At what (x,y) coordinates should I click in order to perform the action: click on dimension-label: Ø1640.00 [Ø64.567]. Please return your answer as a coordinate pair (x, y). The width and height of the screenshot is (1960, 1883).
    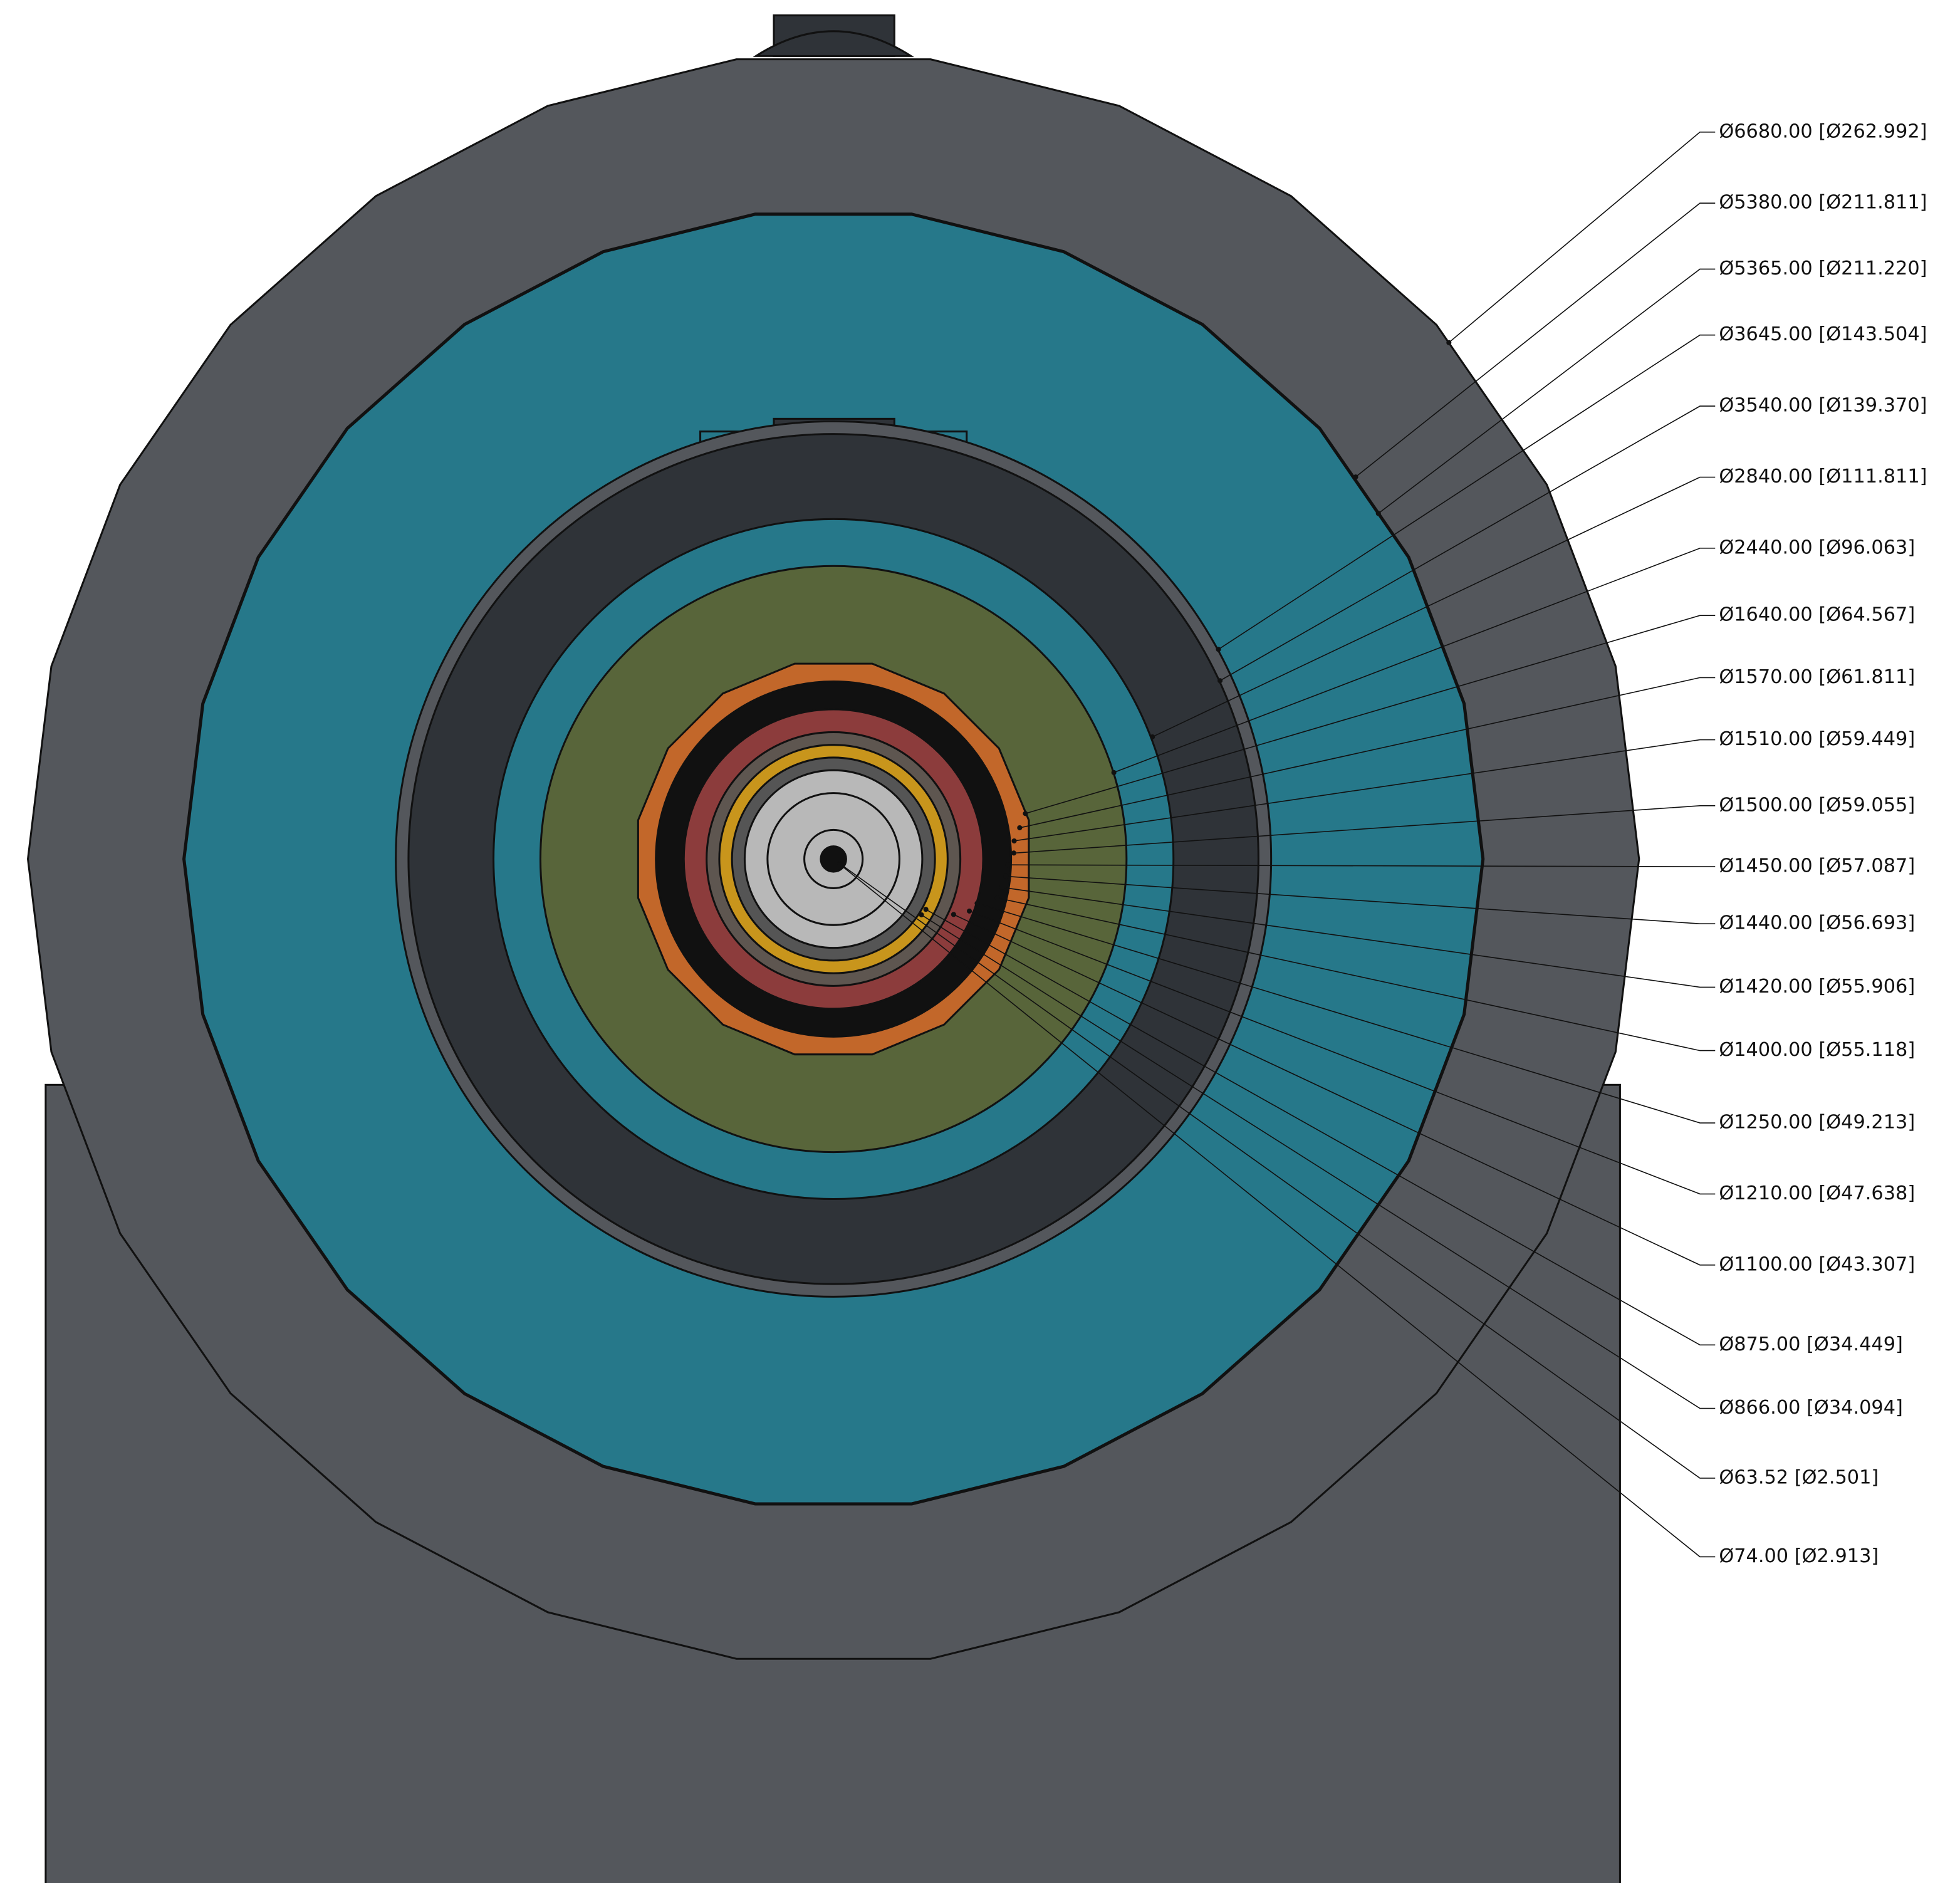
    Looking at the image, I should click on (1817, 615).